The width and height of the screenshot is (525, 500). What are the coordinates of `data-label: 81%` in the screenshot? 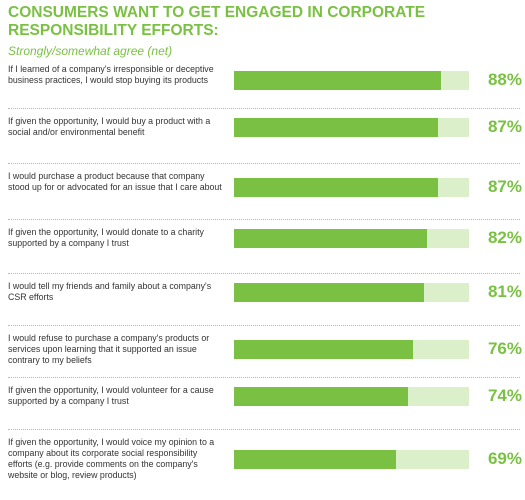 It's located at (504, 291).